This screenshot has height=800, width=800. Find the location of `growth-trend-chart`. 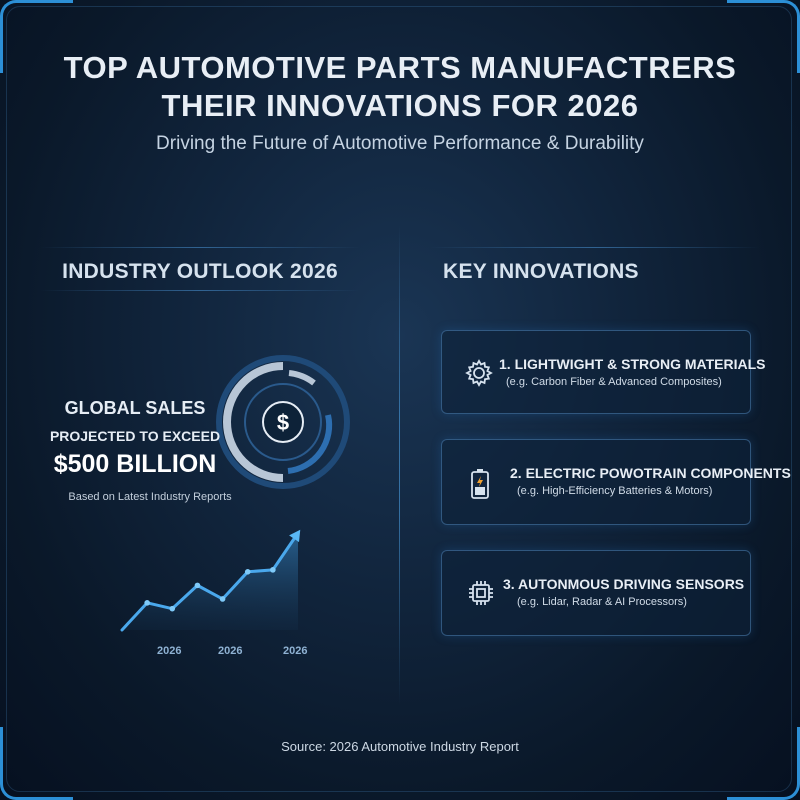

growth-trend-chart is located at coordinates (210, 580).